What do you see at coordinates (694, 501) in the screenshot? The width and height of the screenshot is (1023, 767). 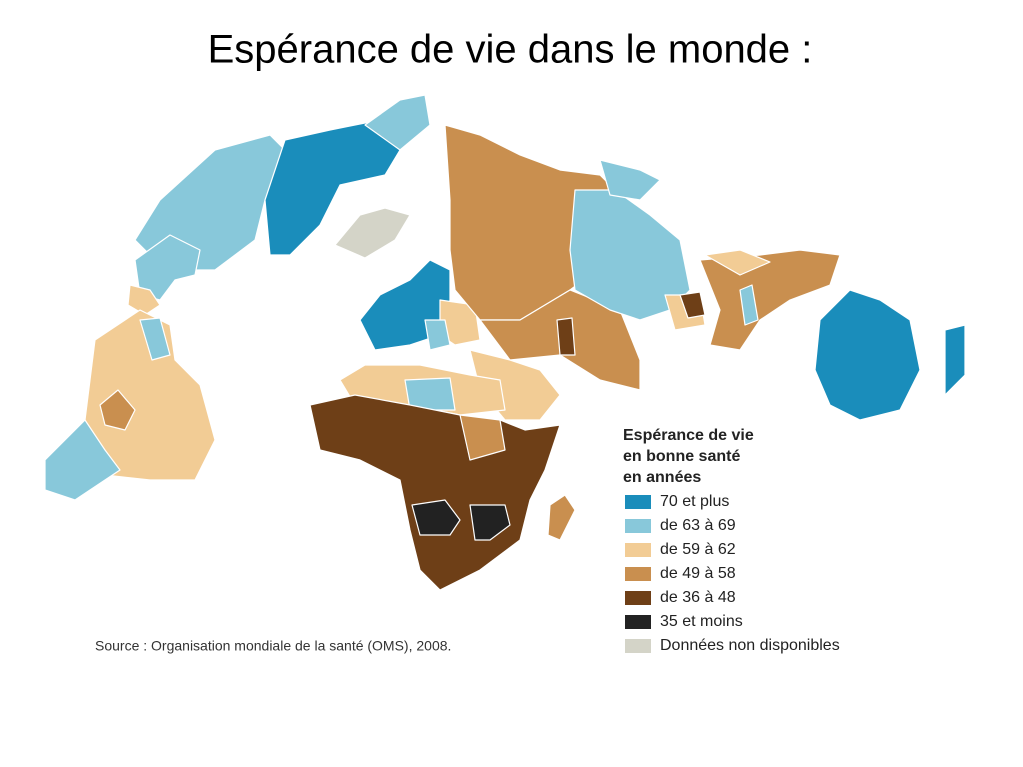 I see `legend-label: 70 et plus` at bounding box center [694, 501].